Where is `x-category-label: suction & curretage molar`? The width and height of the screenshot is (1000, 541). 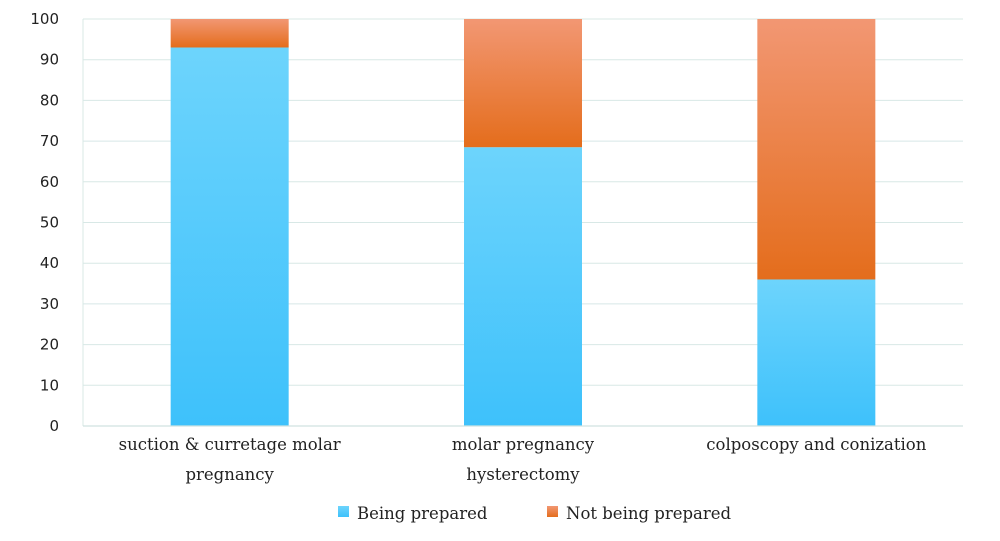
x-category-label: suction & curretage molar is located at coordinates (230, 444).